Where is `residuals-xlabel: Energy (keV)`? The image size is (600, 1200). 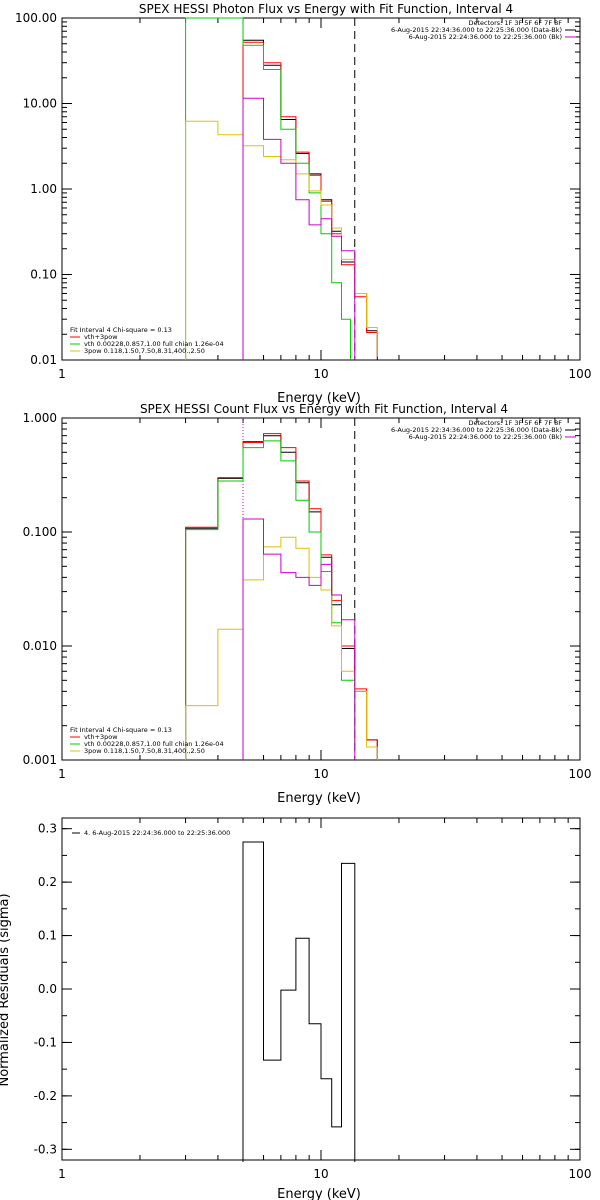 residuals-xlabel: Energy (keV) is located at coordinates (319, 1193).